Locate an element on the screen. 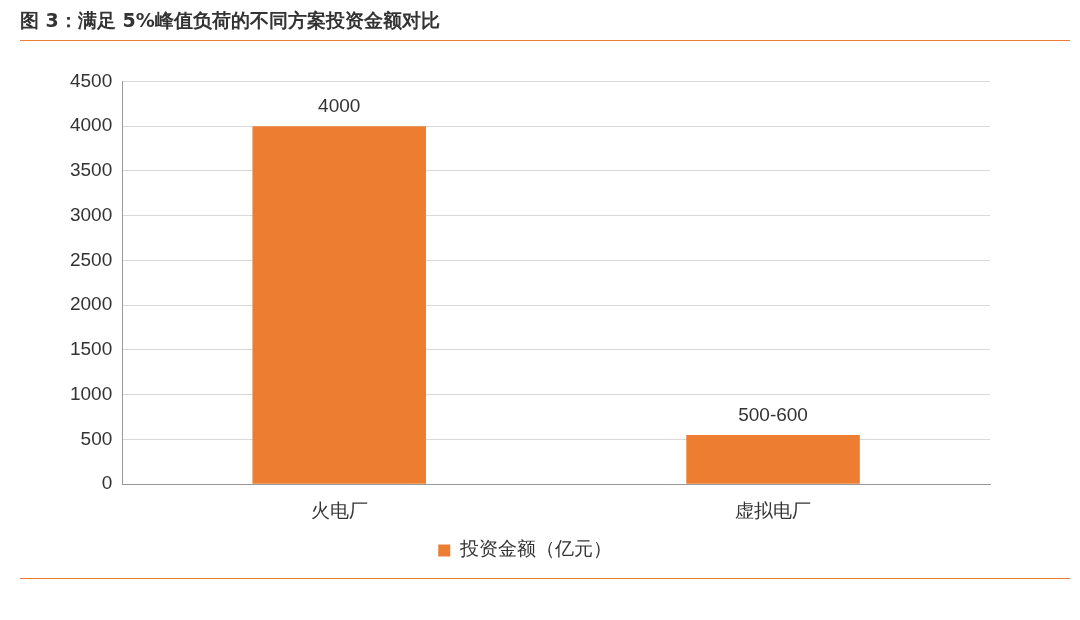 Image resolution: width=1080 pixels, height=620 pixels. y-tick-label: 2500 is located at coordinates (91, 259).